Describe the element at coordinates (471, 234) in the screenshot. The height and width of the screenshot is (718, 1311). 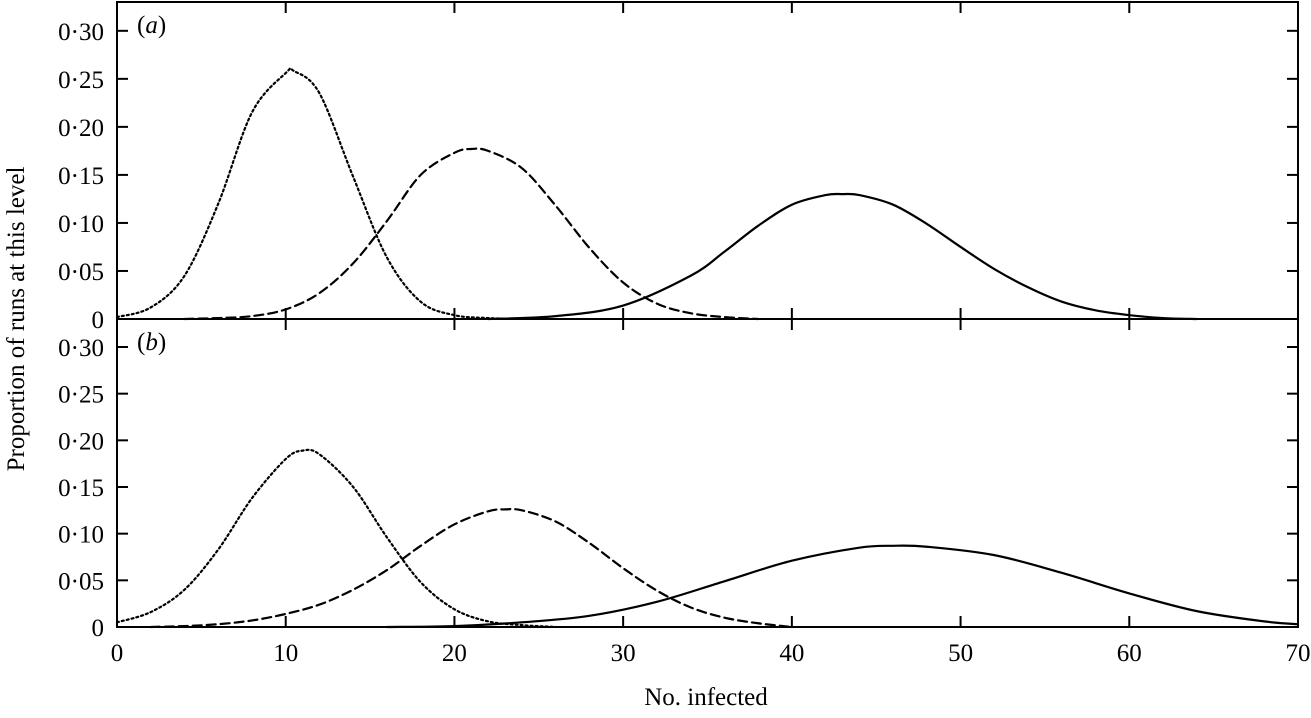
I see `panel-a-series-dashed-line` at that location.